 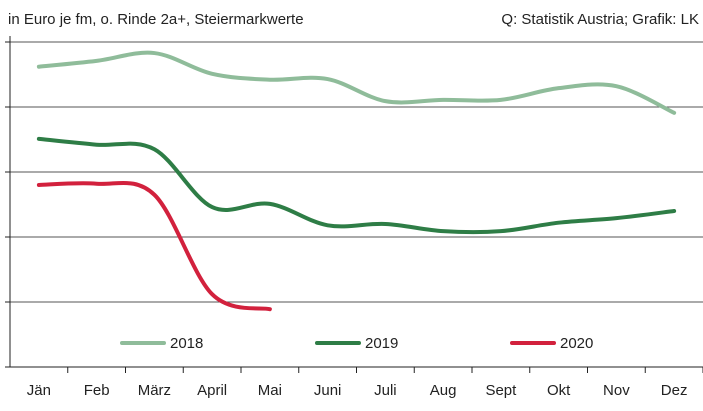 What do you see at coordinates (385, 390) in the screenshot?
I see `x-tick-label: Juli` at bounding box center [385, 390].